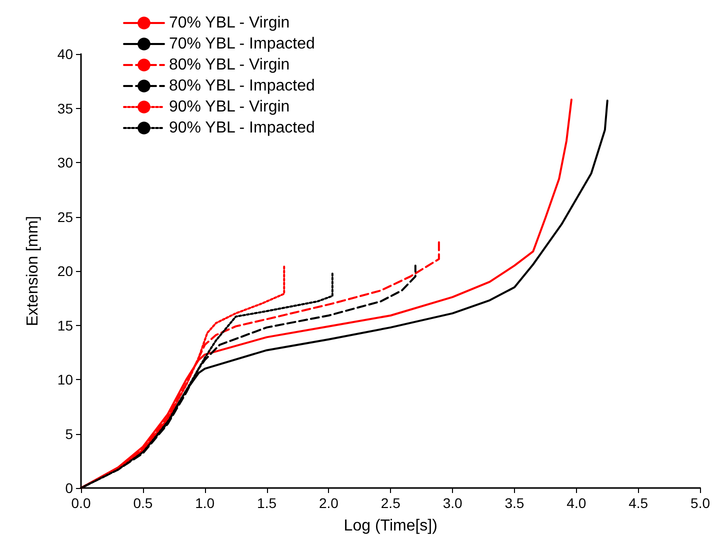 The width and height of the screenshot is (713, 547). What do you see at coordinates (65, 271) in the screenshot?
I see `y-tick-label: 20` at bounding box center [65, 271].